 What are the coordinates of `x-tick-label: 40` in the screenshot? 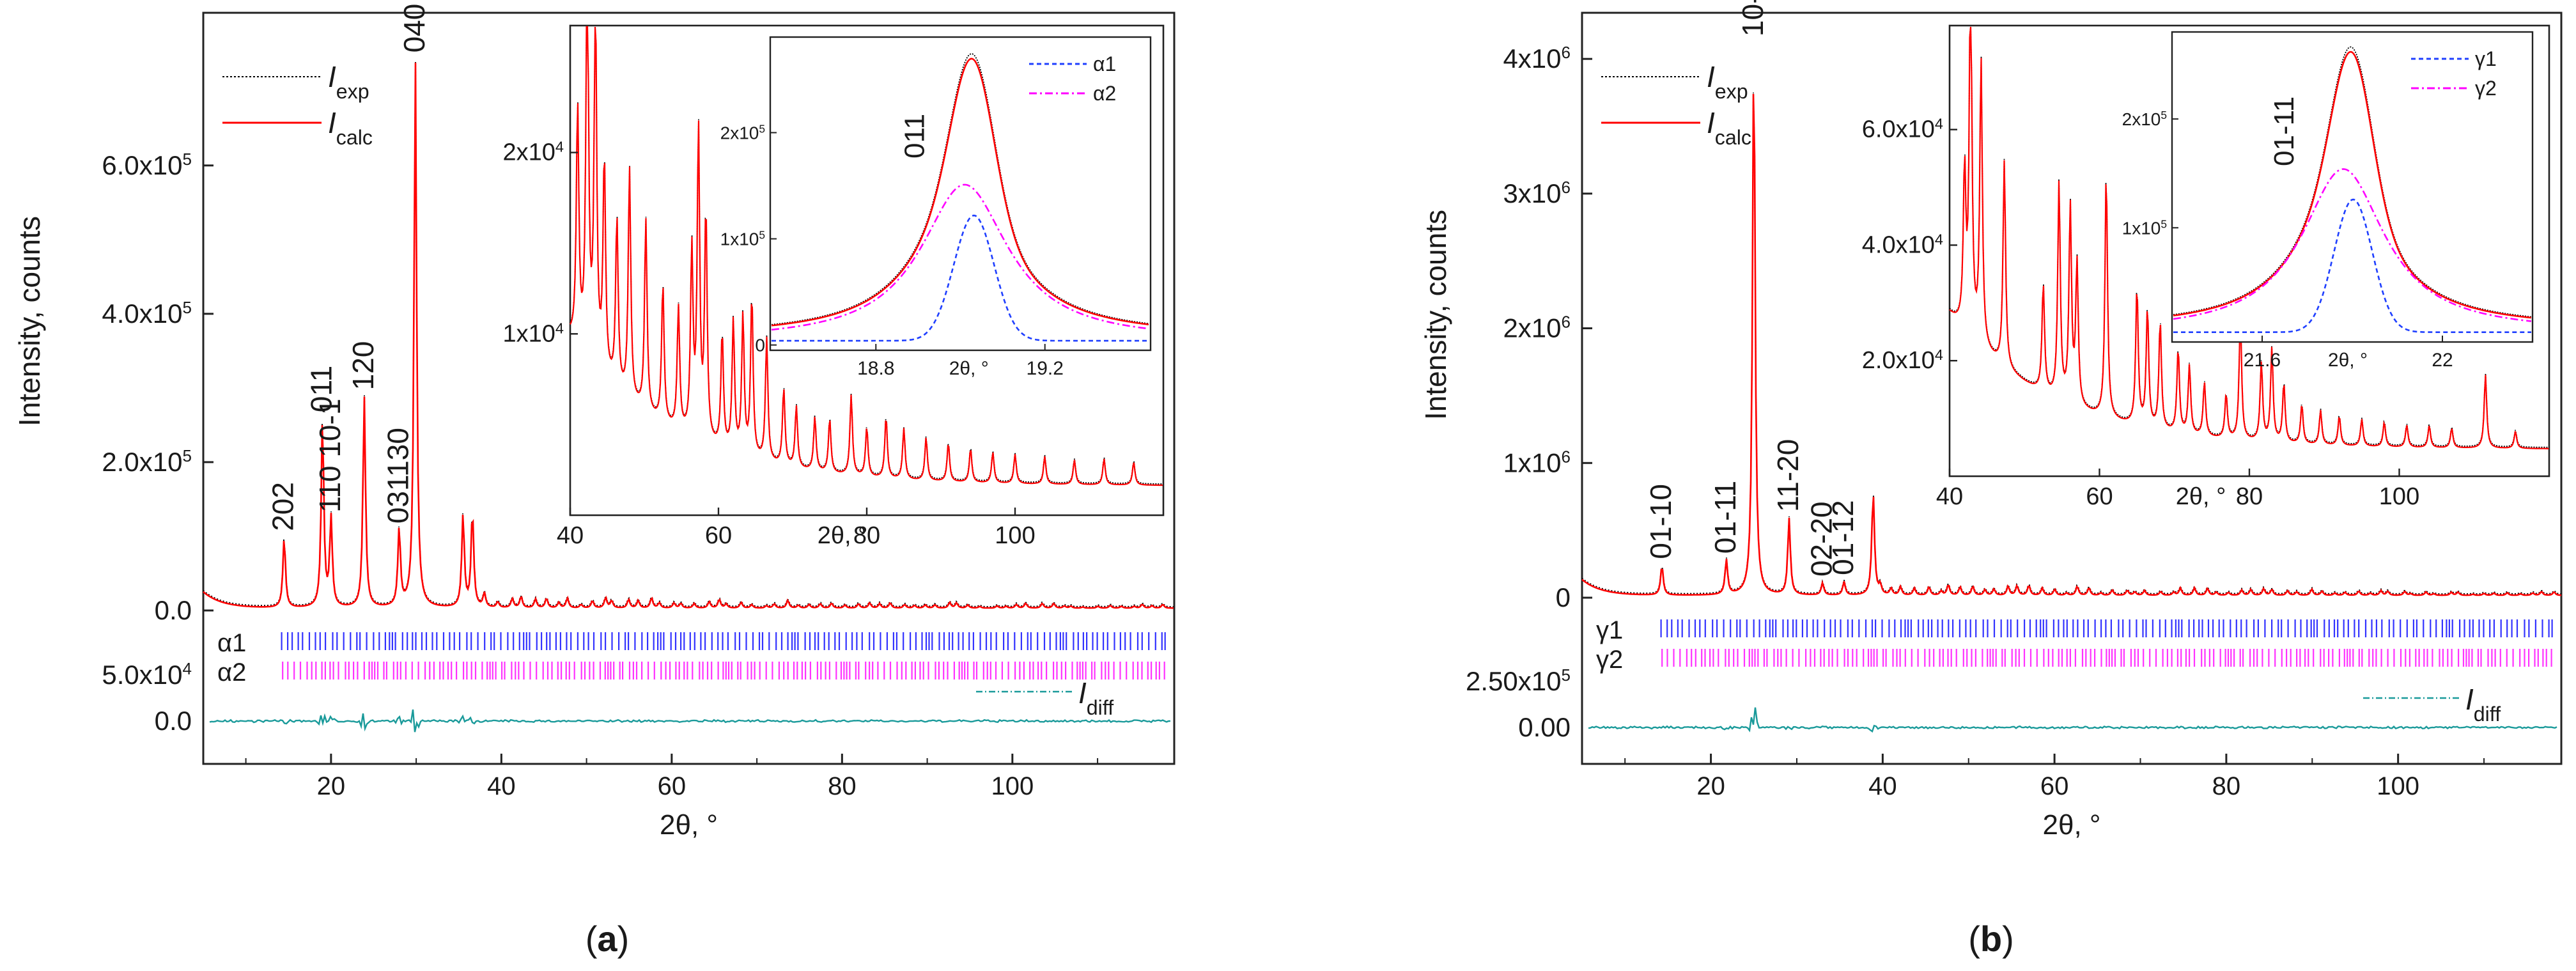 It's located at (1883, 786).